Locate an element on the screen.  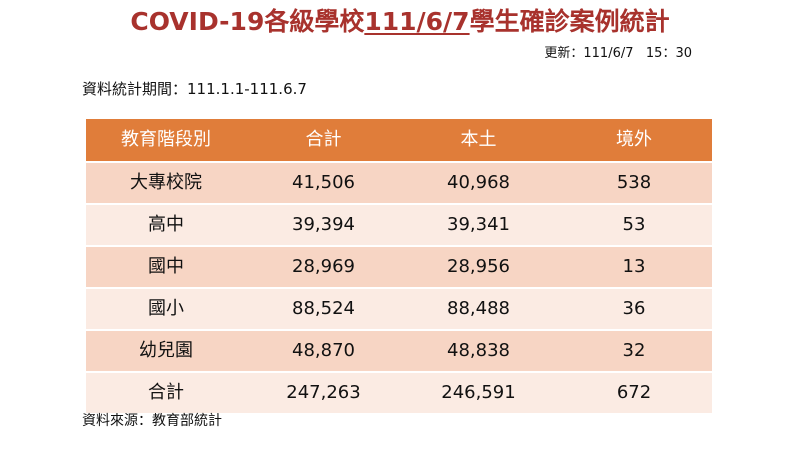
cell-imported: 538 is located at coordinates (634, 183).